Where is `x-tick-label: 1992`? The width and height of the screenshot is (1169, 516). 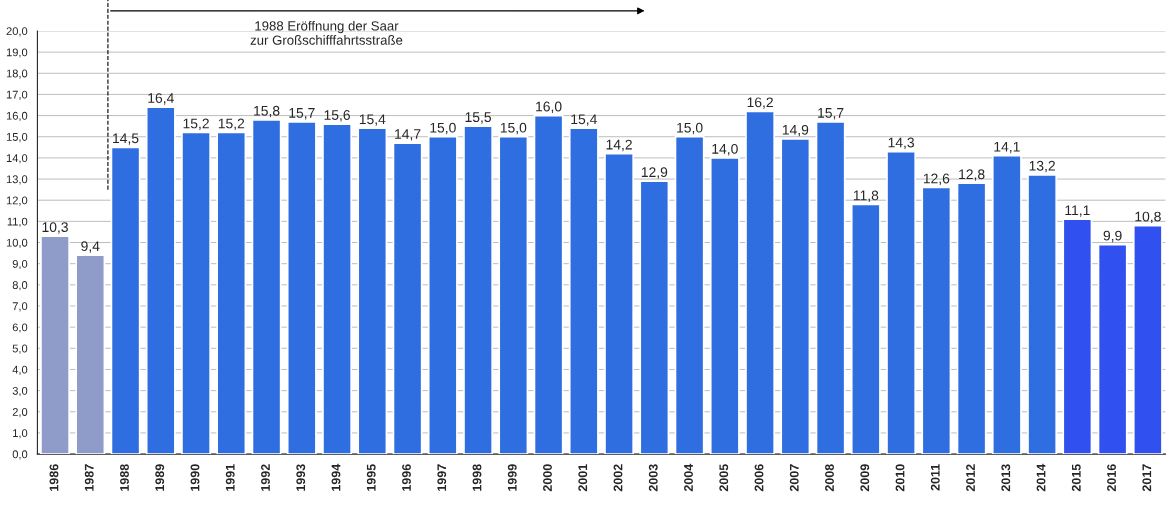 x-tick-label: 1992 is located at coordinates (265, 477).